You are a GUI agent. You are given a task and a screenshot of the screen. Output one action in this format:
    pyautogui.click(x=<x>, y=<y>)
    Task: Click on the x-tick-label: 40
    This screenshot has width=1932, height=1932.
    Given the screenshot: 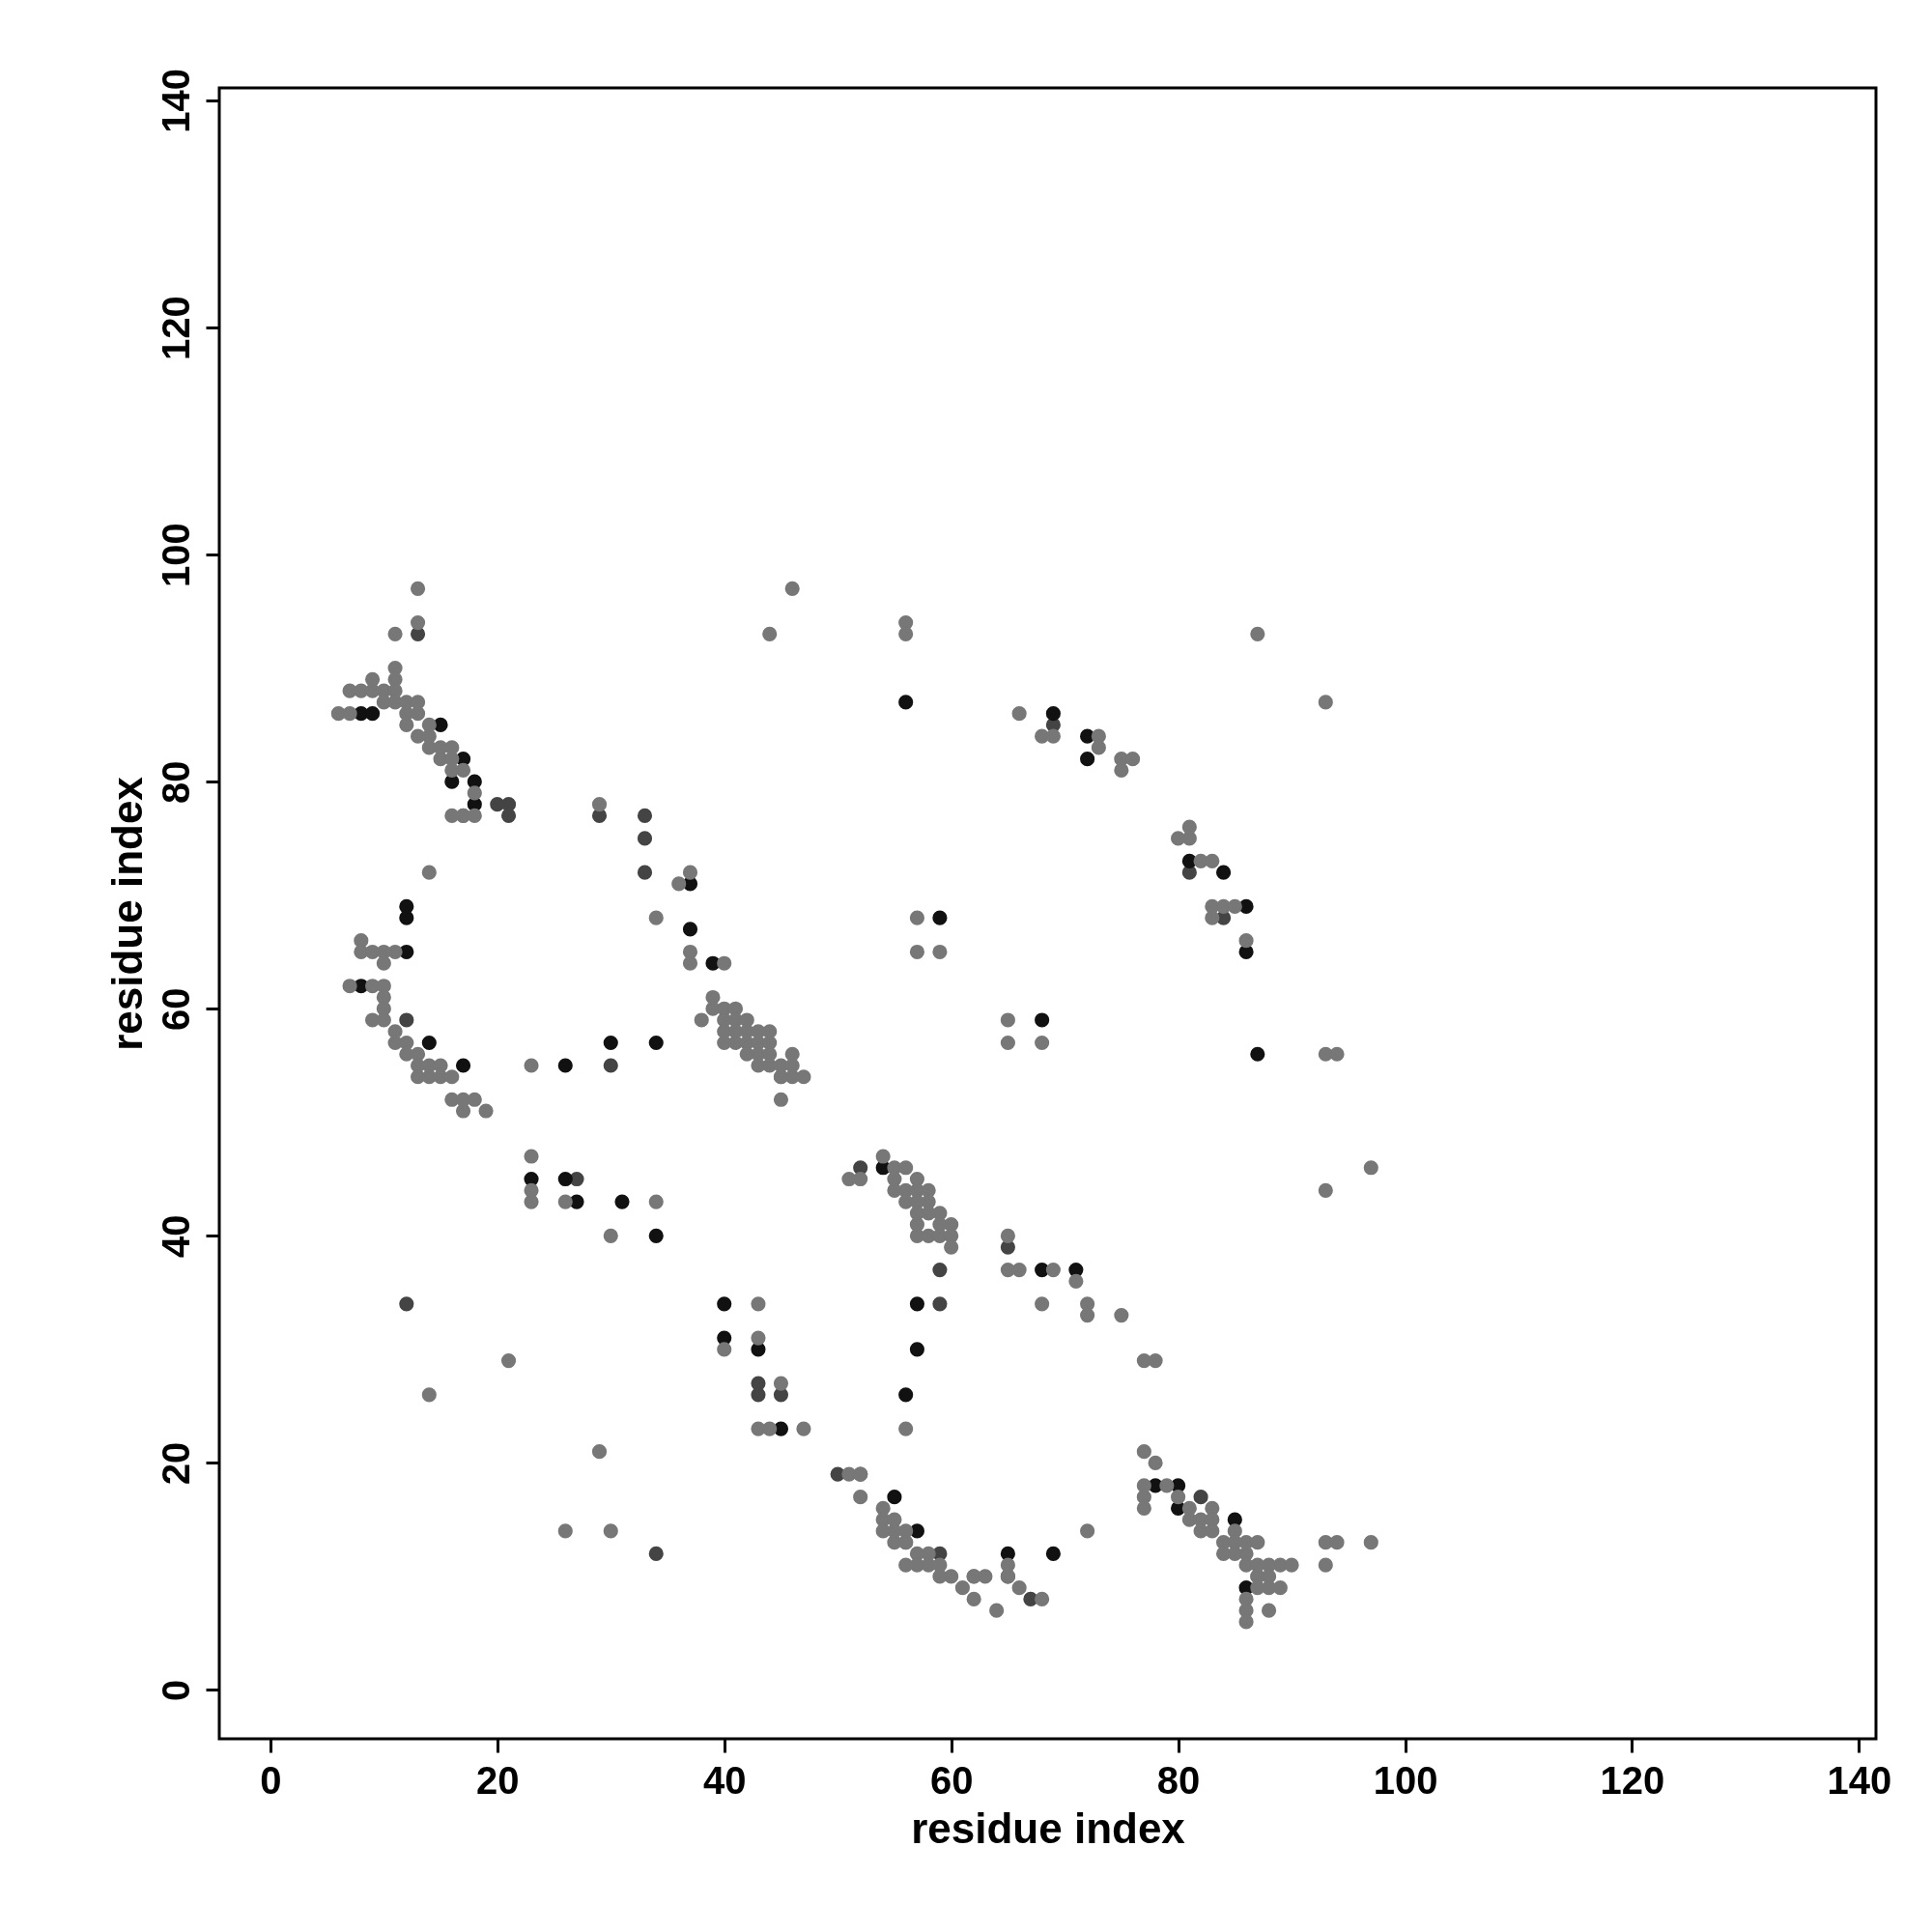 What is the action you would take?
    pyautogui.click(x=724, y=1780)
    